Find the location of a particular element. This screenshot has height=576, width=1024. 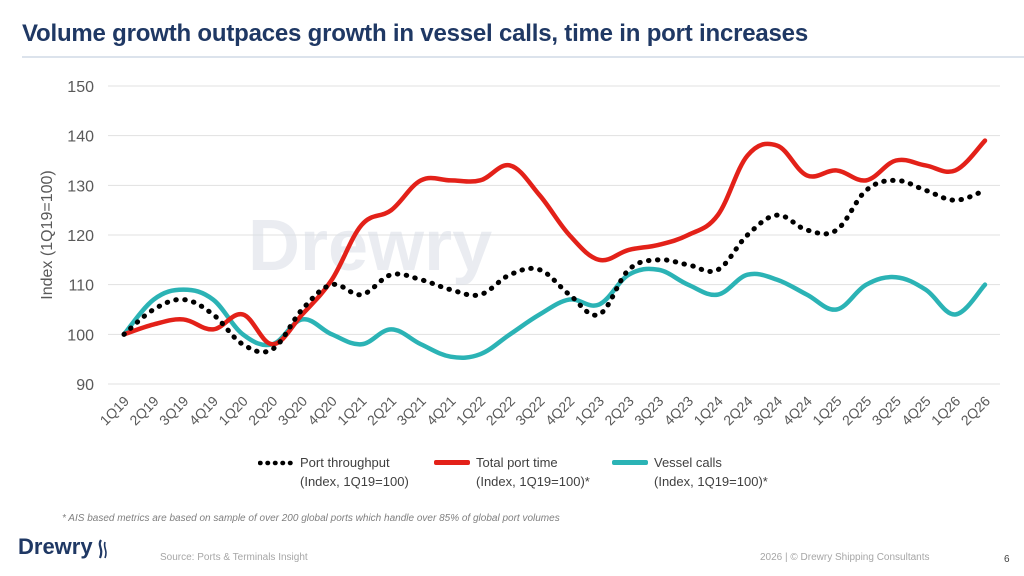

x-tick-label: 2Q21 is located at coordinates (382, 411).